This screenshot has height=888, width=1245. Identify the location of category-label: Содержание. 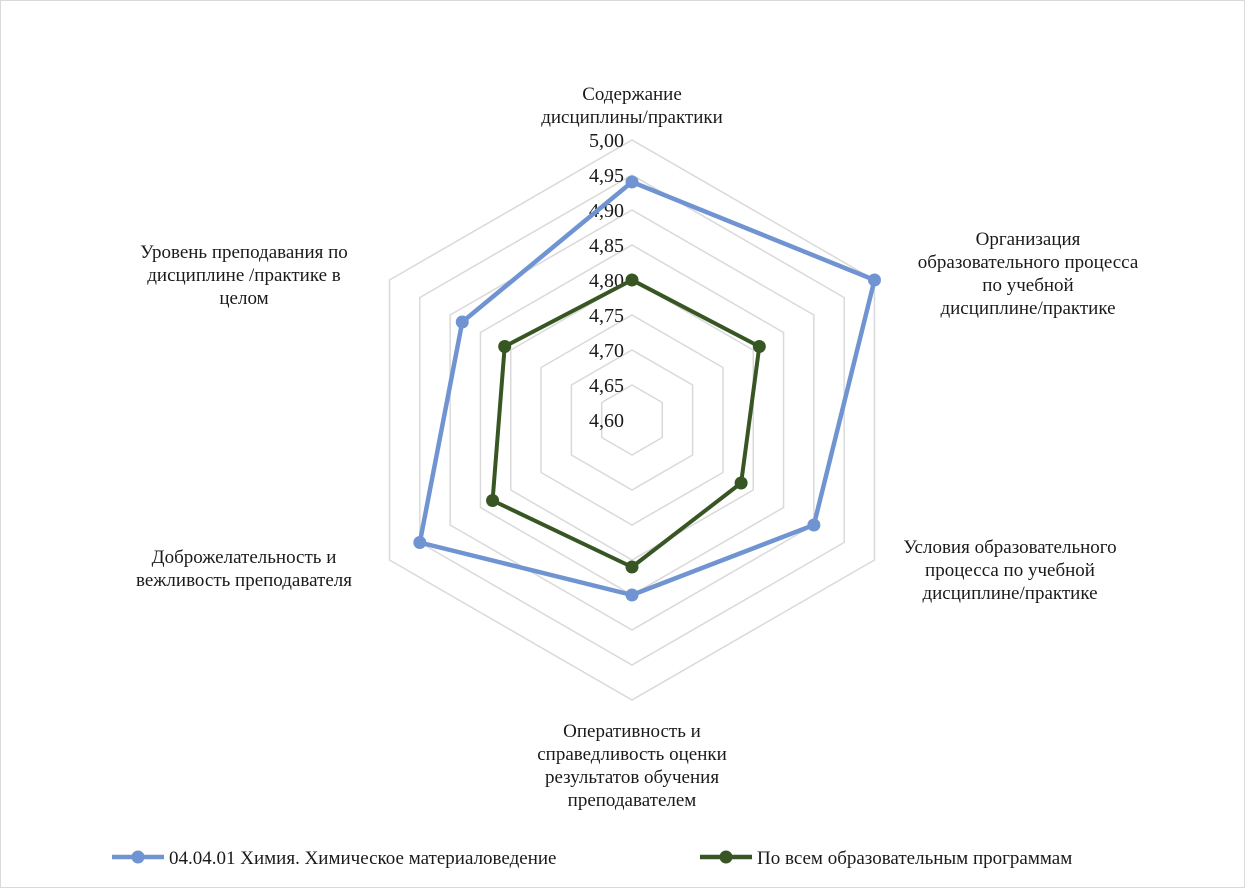
(632, 94).